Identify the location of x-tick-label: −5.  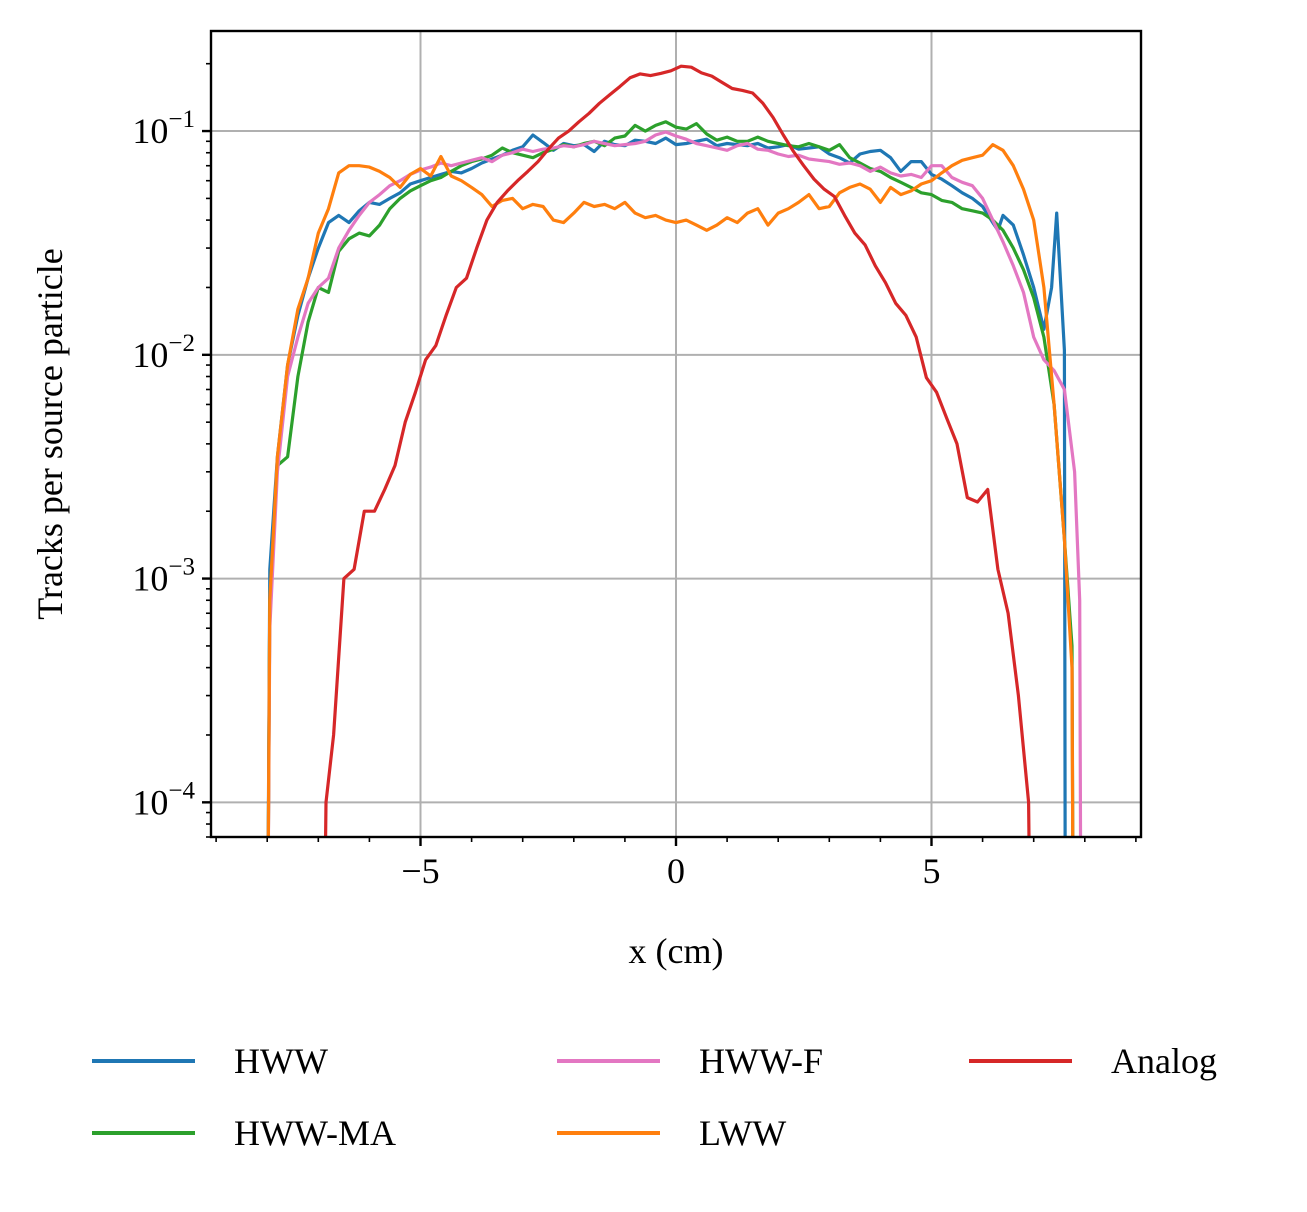
(420, 871).